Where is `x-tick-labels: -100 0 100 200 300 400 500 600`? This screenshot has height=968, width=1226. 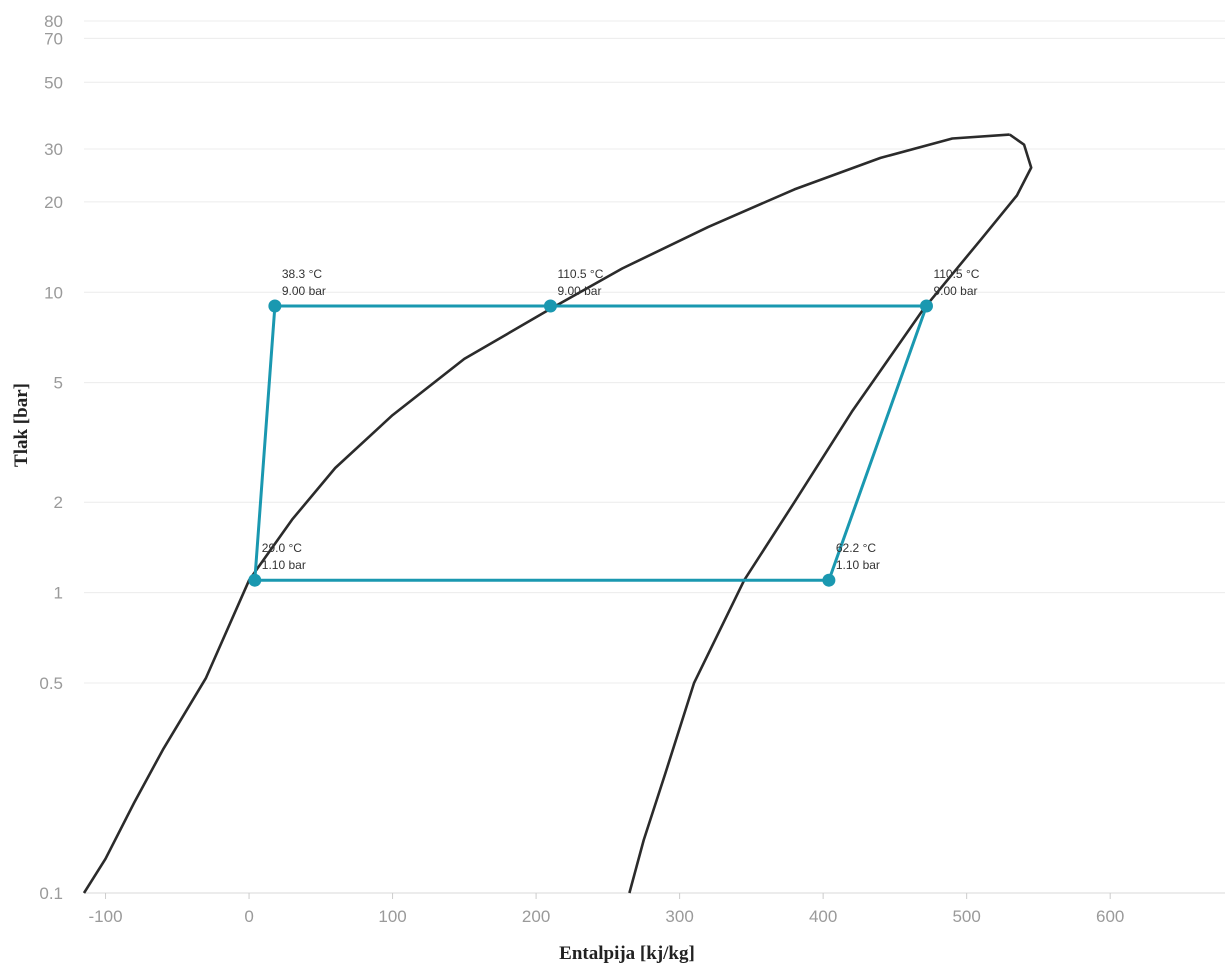 x-tick-labels: -100 0 100 200 300 400 500 600 is located at coordinates (606, 909).